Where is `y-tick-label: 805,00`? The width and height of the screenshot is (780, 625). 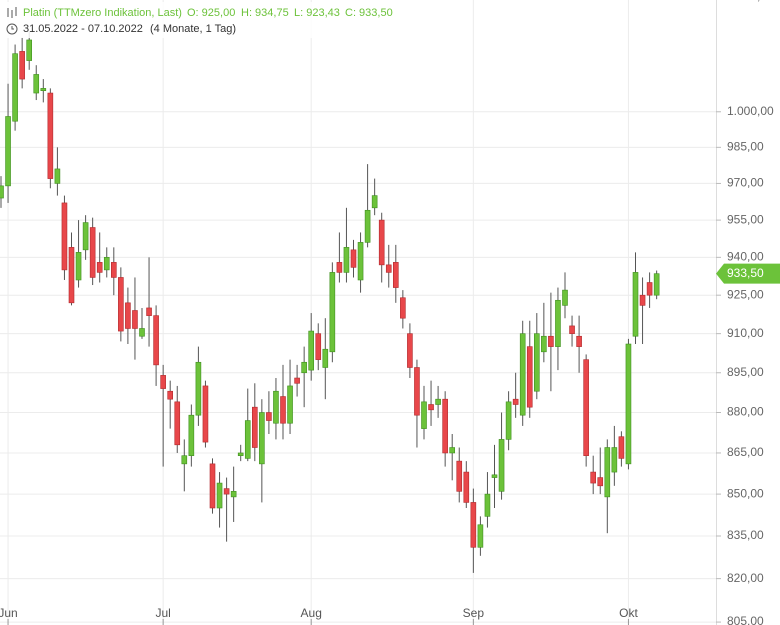 y-tick-label: 805,00 is located at coordinates (745, 619).